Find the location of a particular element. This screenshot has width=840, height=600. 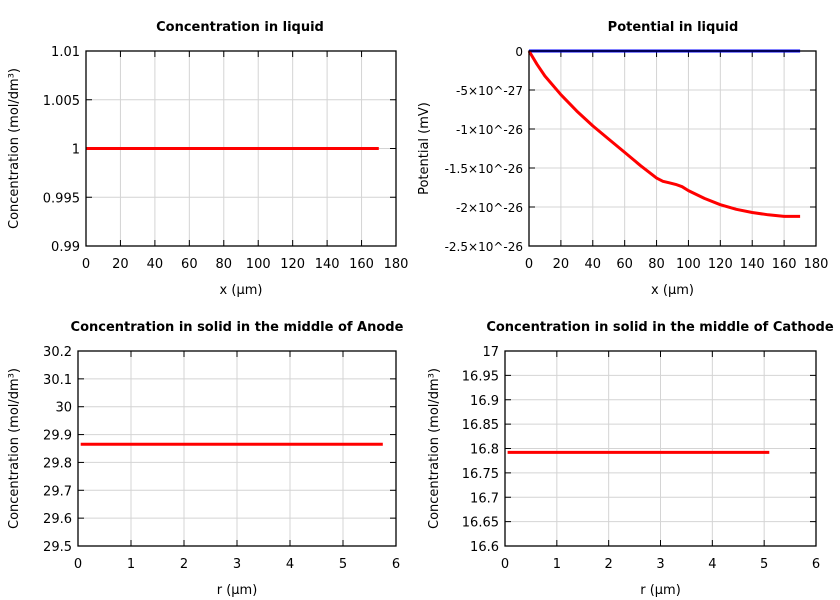

y-tick-label: 29.7 is located at coordinates (57, 491).